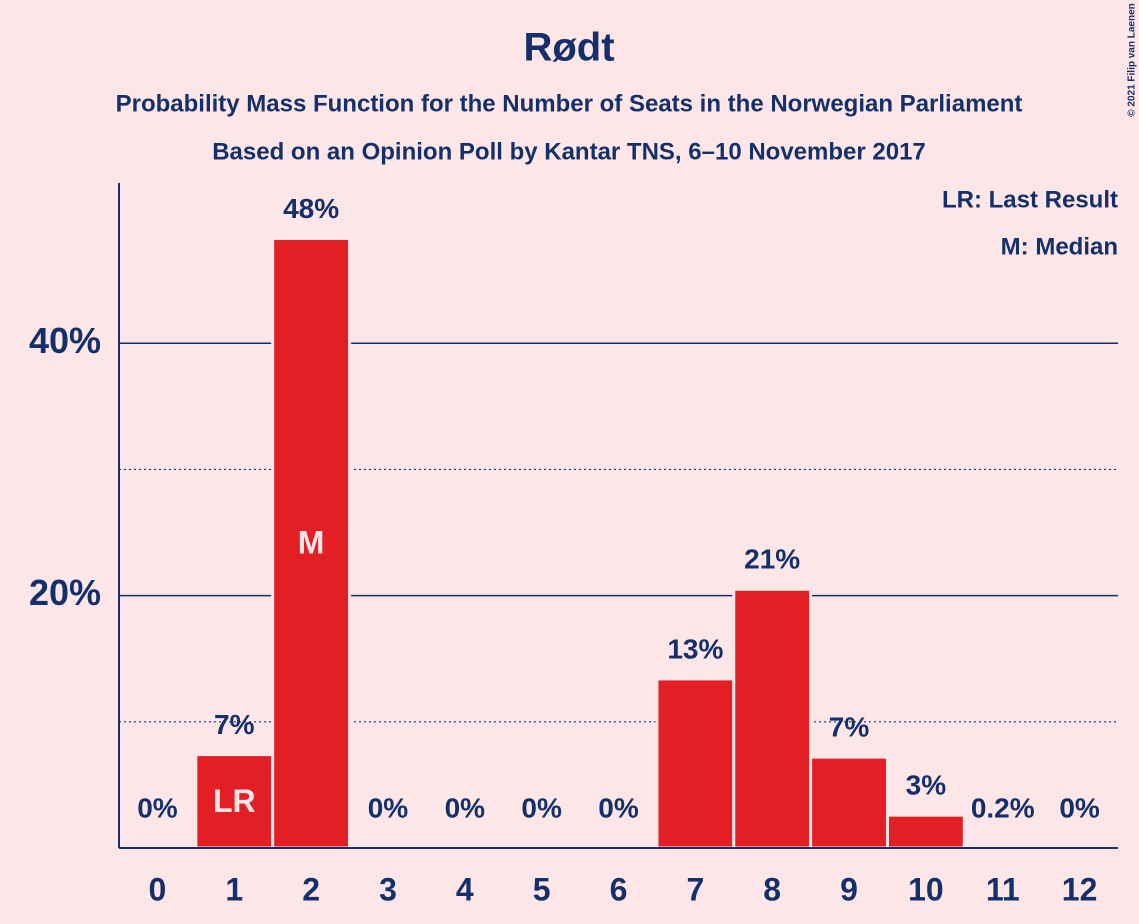 This screenshot has height=924, width=1139. I want to click on chart-title: Rødt, so click(568, 48).